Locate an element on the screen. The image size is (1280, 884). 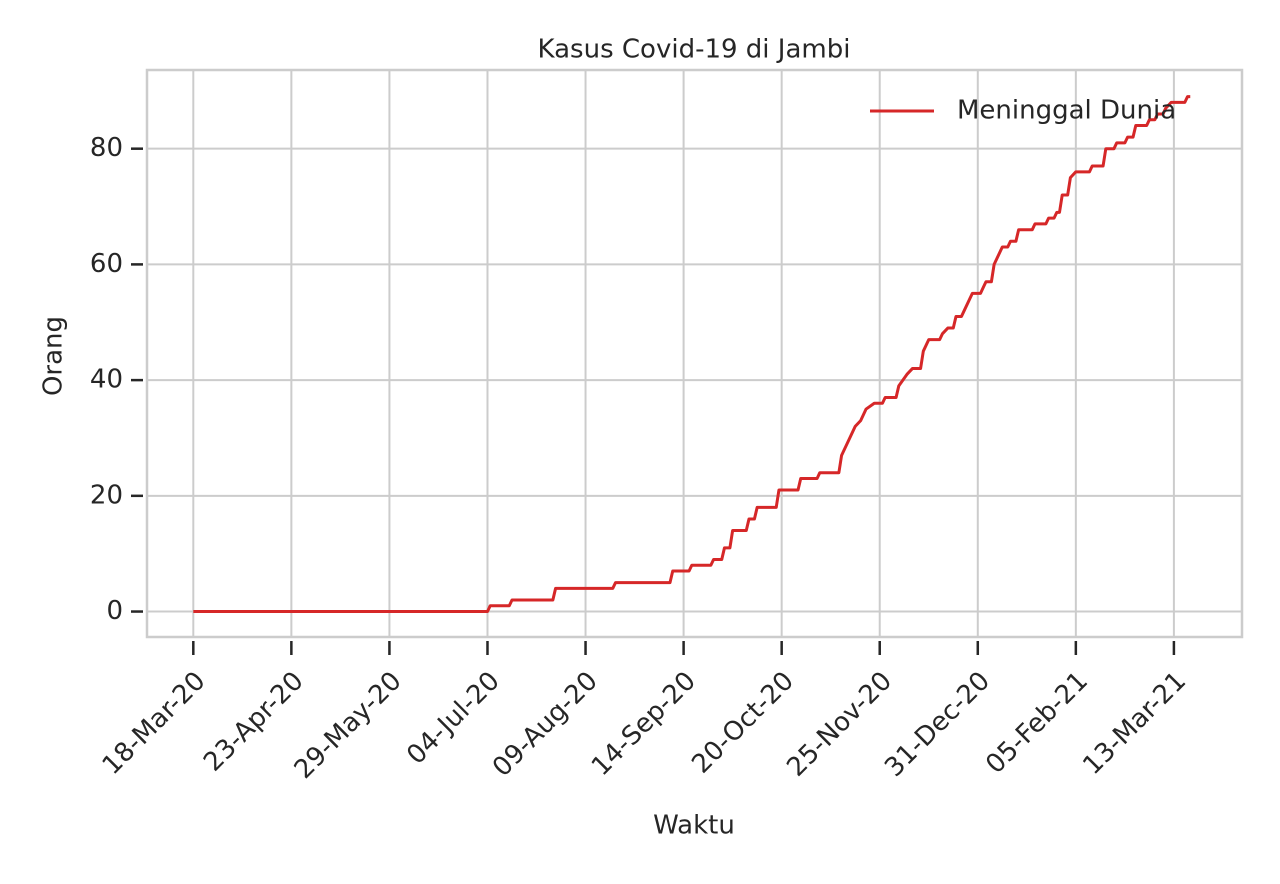
x-tick-label: 31-Dec-20 is located at coordinates (937, 724).